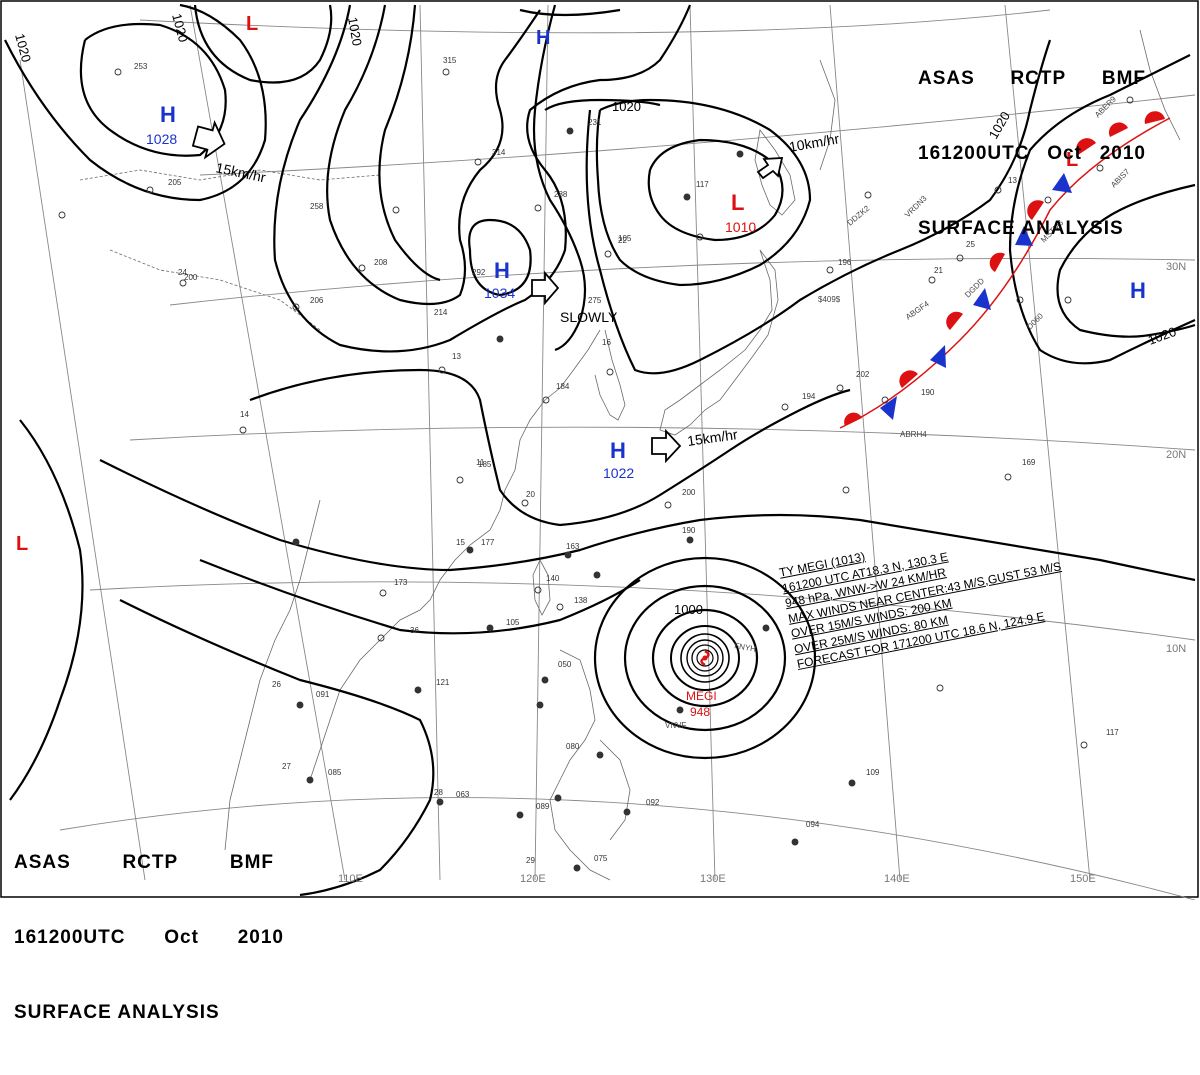 The image size is (1200, 1075). I want to click on lon-label: 140E, so click(897, 879).